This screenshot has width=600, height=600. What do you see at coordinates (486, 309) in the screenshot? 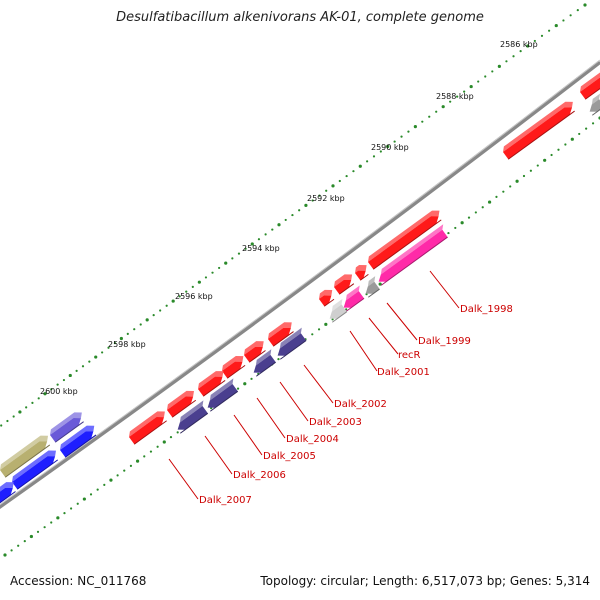
I see `gene-label-dalk-1998: Dalk_1998` at bounding box center [486, 309].